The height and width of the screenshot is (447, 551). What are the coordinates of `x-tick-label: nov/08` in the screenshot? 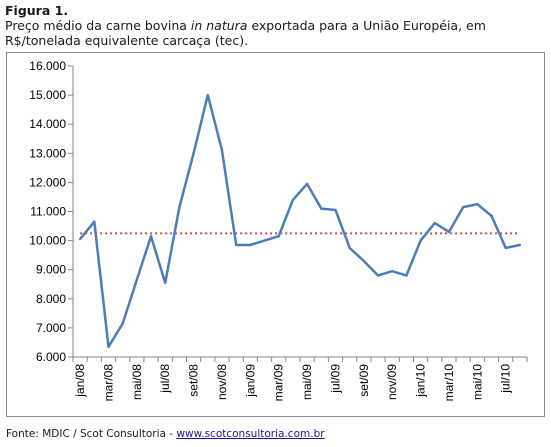 It's located at (222, 382).